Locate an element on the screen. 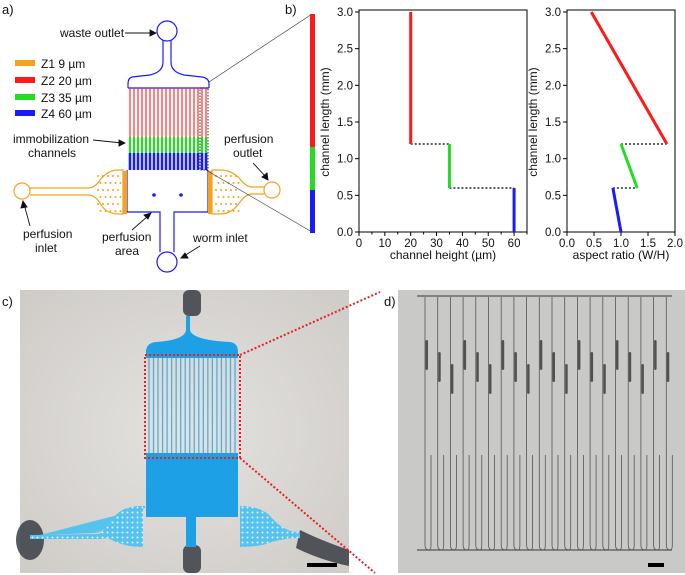  panel-label-d: d) is located at coordinates (390, 301).